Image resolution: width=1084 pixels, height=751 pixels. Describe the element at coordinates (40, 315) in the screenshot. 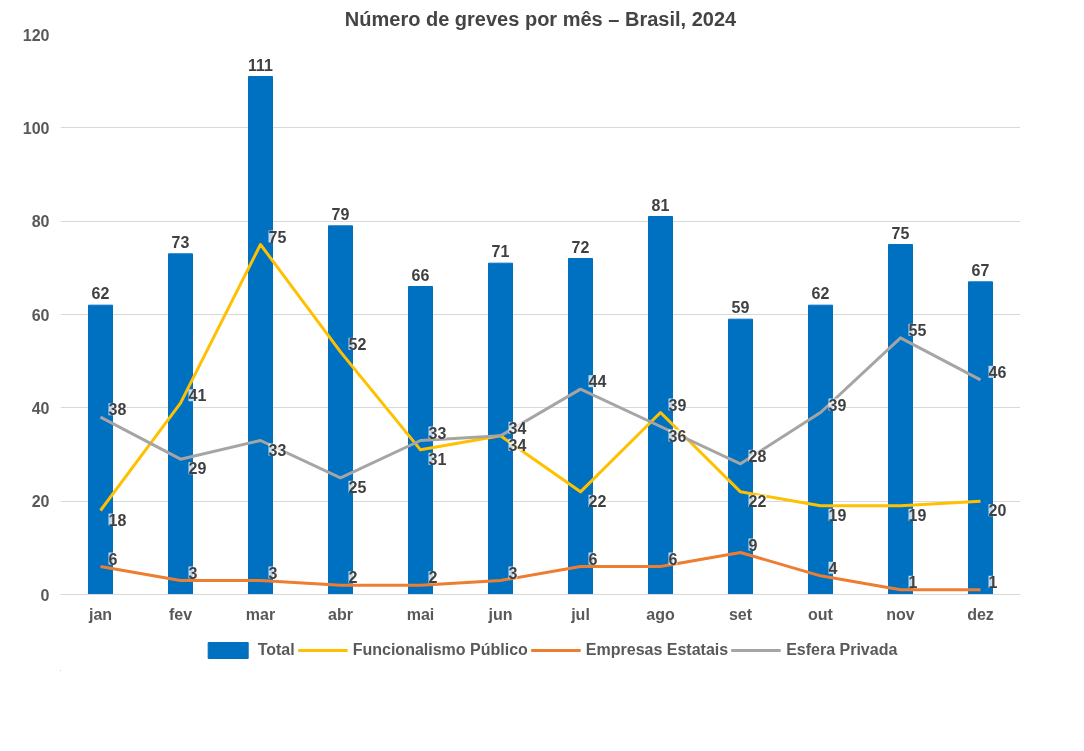

I see `y-tick-label: 60` at that location.